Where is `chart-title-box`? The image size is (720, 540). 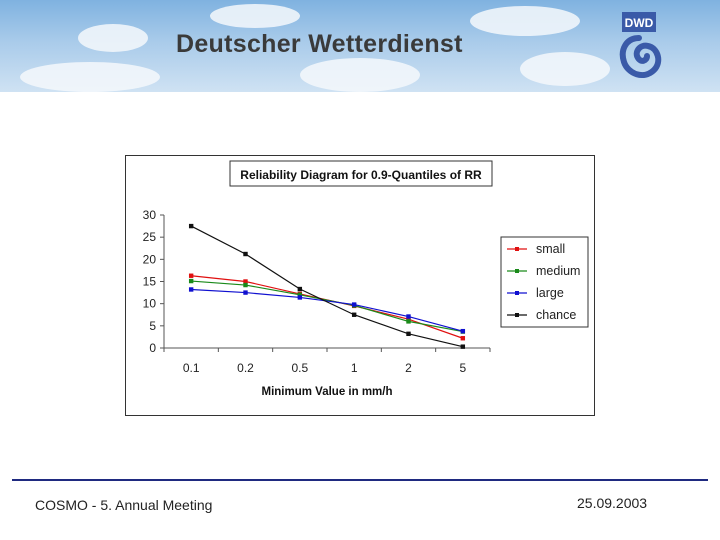 chart-title-box is located at coordinates (361, 173).